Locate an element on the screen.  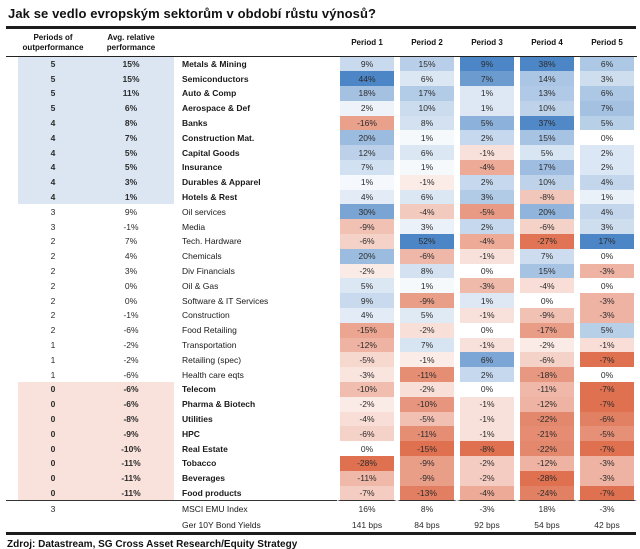
period-value-cell: -24% is located at coordinates (547, 493).